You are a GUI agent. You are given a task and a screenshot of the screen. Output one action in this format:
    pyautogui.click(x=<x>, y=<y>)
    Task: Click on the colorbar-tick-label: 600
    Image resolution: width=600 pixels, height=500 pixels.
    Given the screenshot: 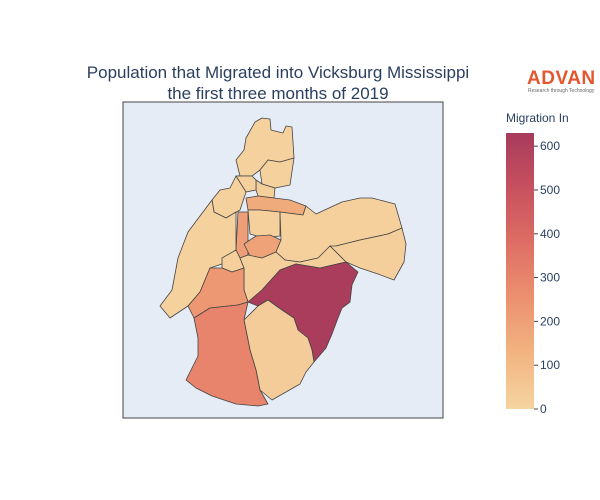 What is the action you would take?
    pyautogui.click(x=550, y=146)
    